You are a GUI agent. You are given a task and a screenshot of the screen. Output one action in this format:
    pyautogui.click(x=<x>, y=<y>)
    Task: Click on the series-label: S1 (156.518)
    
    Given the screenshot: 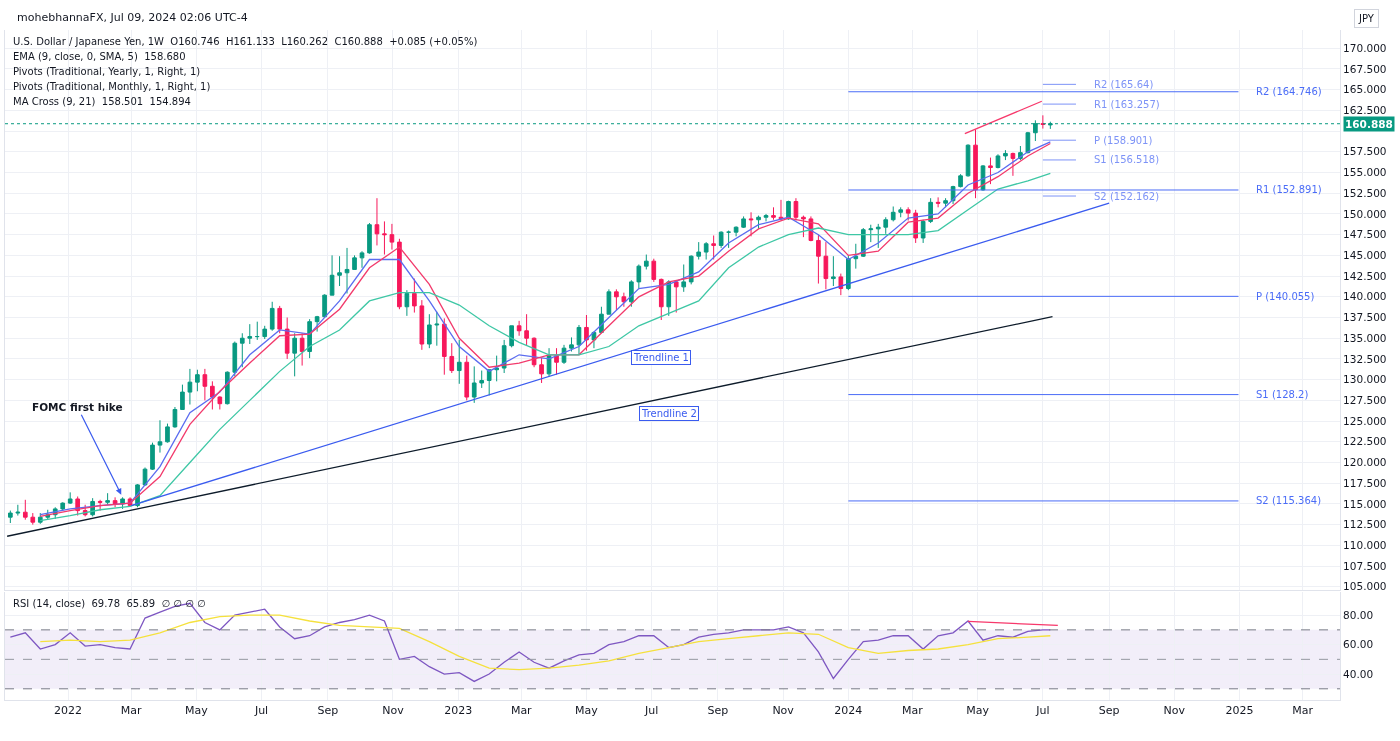 What is the action you would take?
    pyautogui.click(x=1127, y=159)
    